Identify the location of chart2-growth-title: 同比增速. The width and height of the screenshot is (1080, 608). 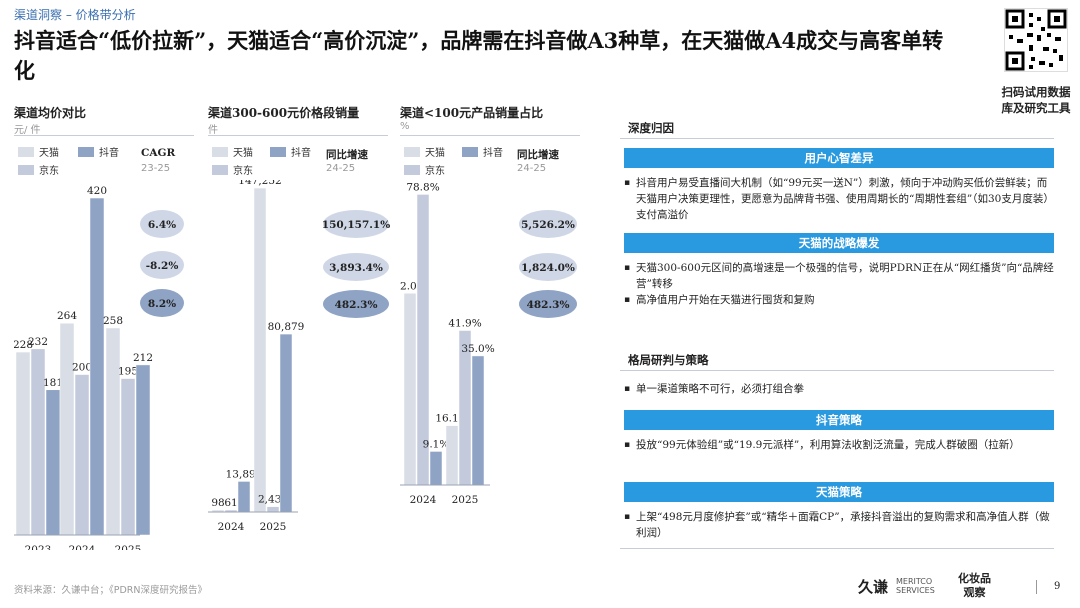
(347, 155).